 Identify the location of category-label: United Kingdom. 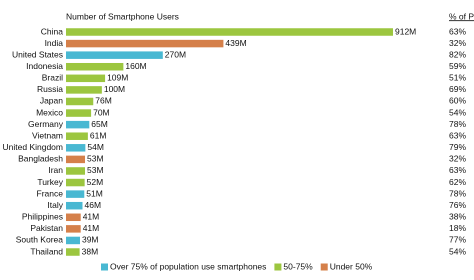
(33, 147).